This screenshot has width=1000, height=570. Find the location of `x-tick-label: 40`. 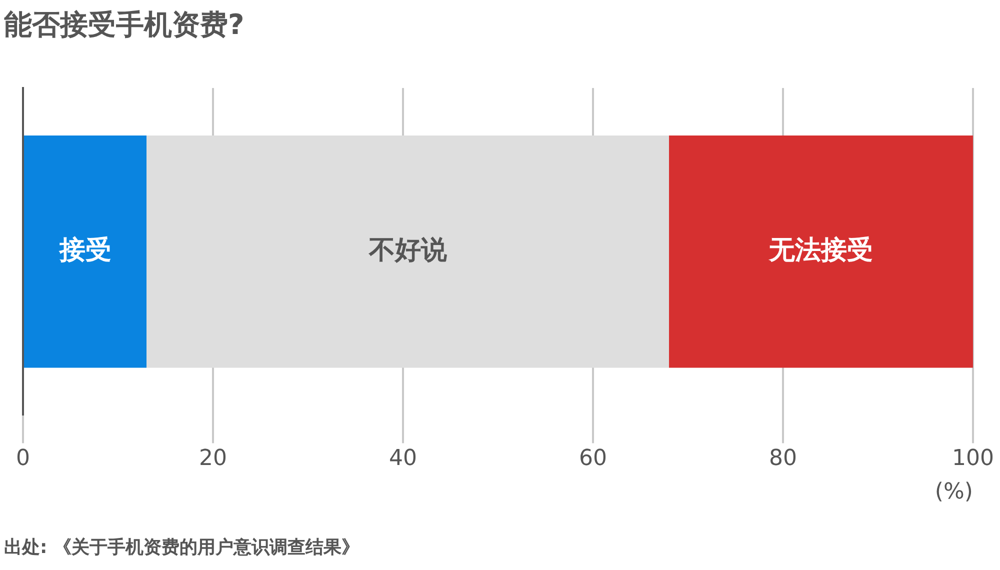

x-tick-label: 40 is located at coordinates (403, 459).